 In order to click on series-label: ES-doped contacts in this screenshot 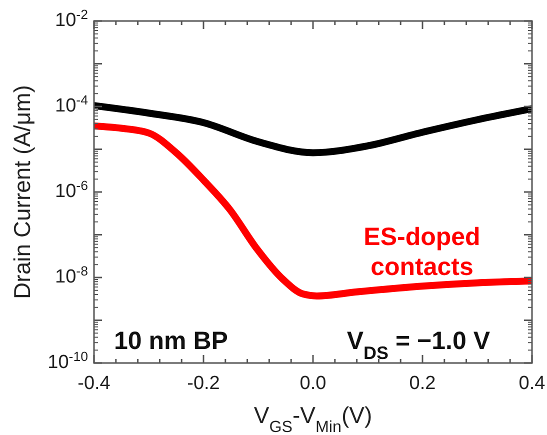, I will do `click(422, 252)`.